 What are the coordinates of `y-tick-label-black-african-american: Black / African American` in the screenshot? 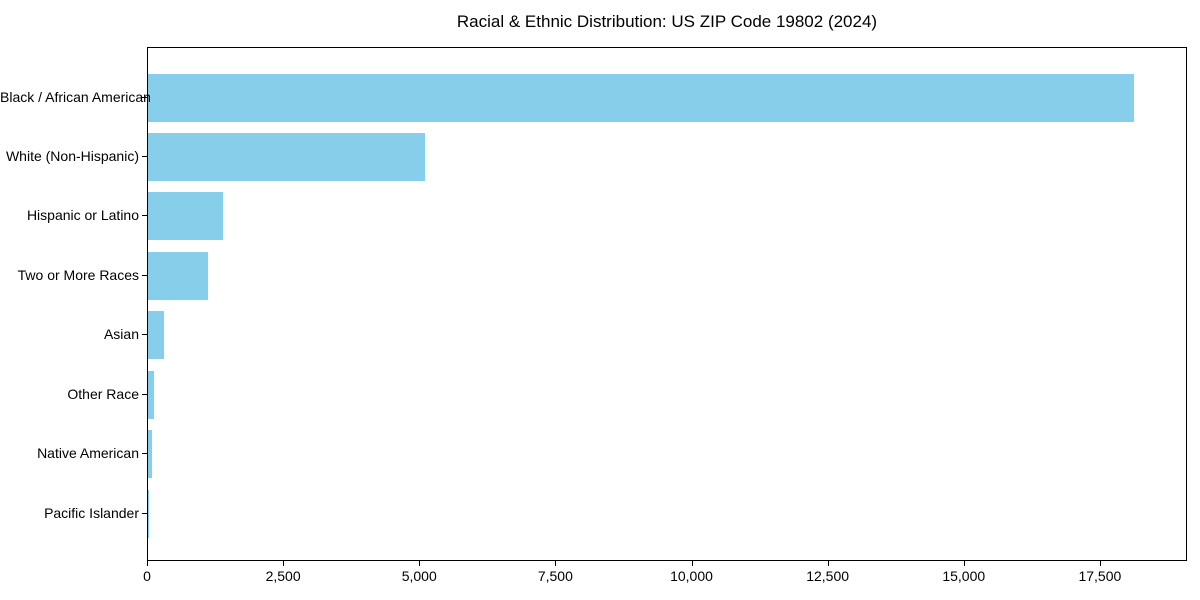 It's located at (75, 96).